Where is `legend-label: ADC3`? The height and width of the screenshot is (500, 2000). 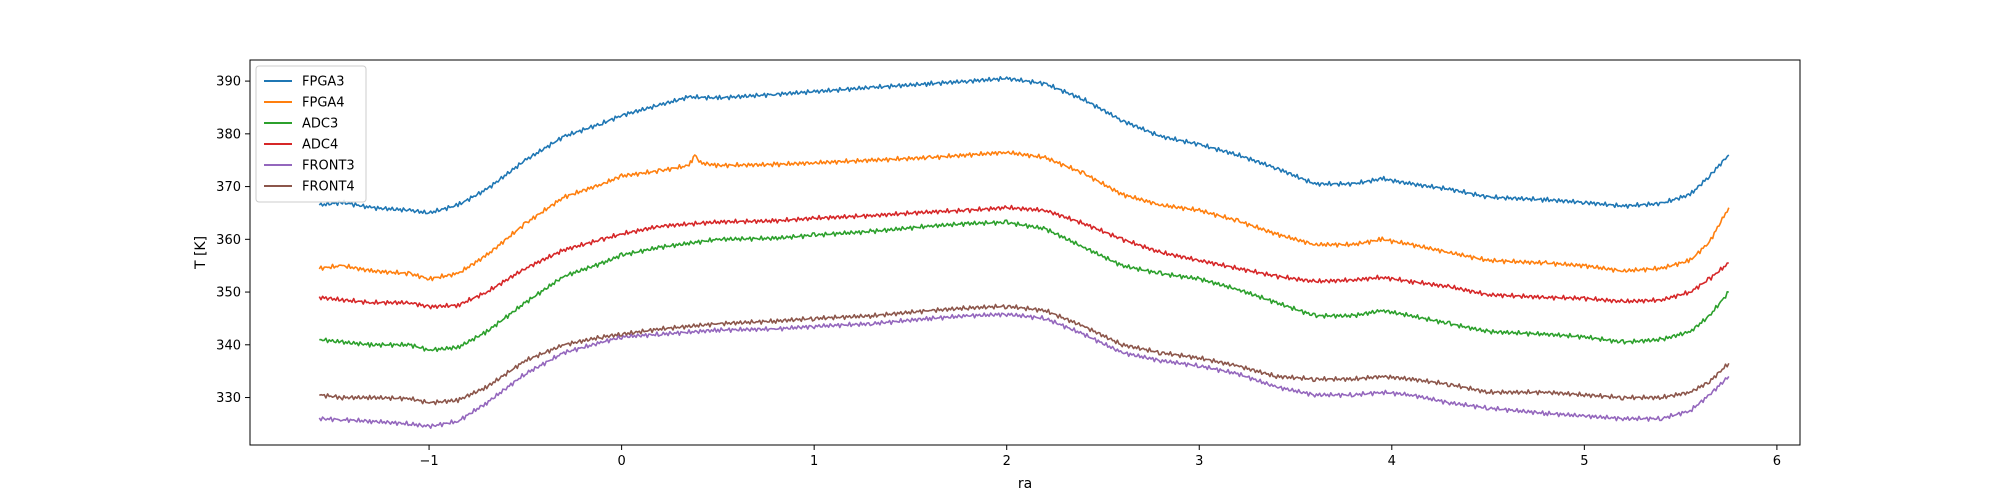 legend-label: ADC3 is located at coordinates (320, 124).